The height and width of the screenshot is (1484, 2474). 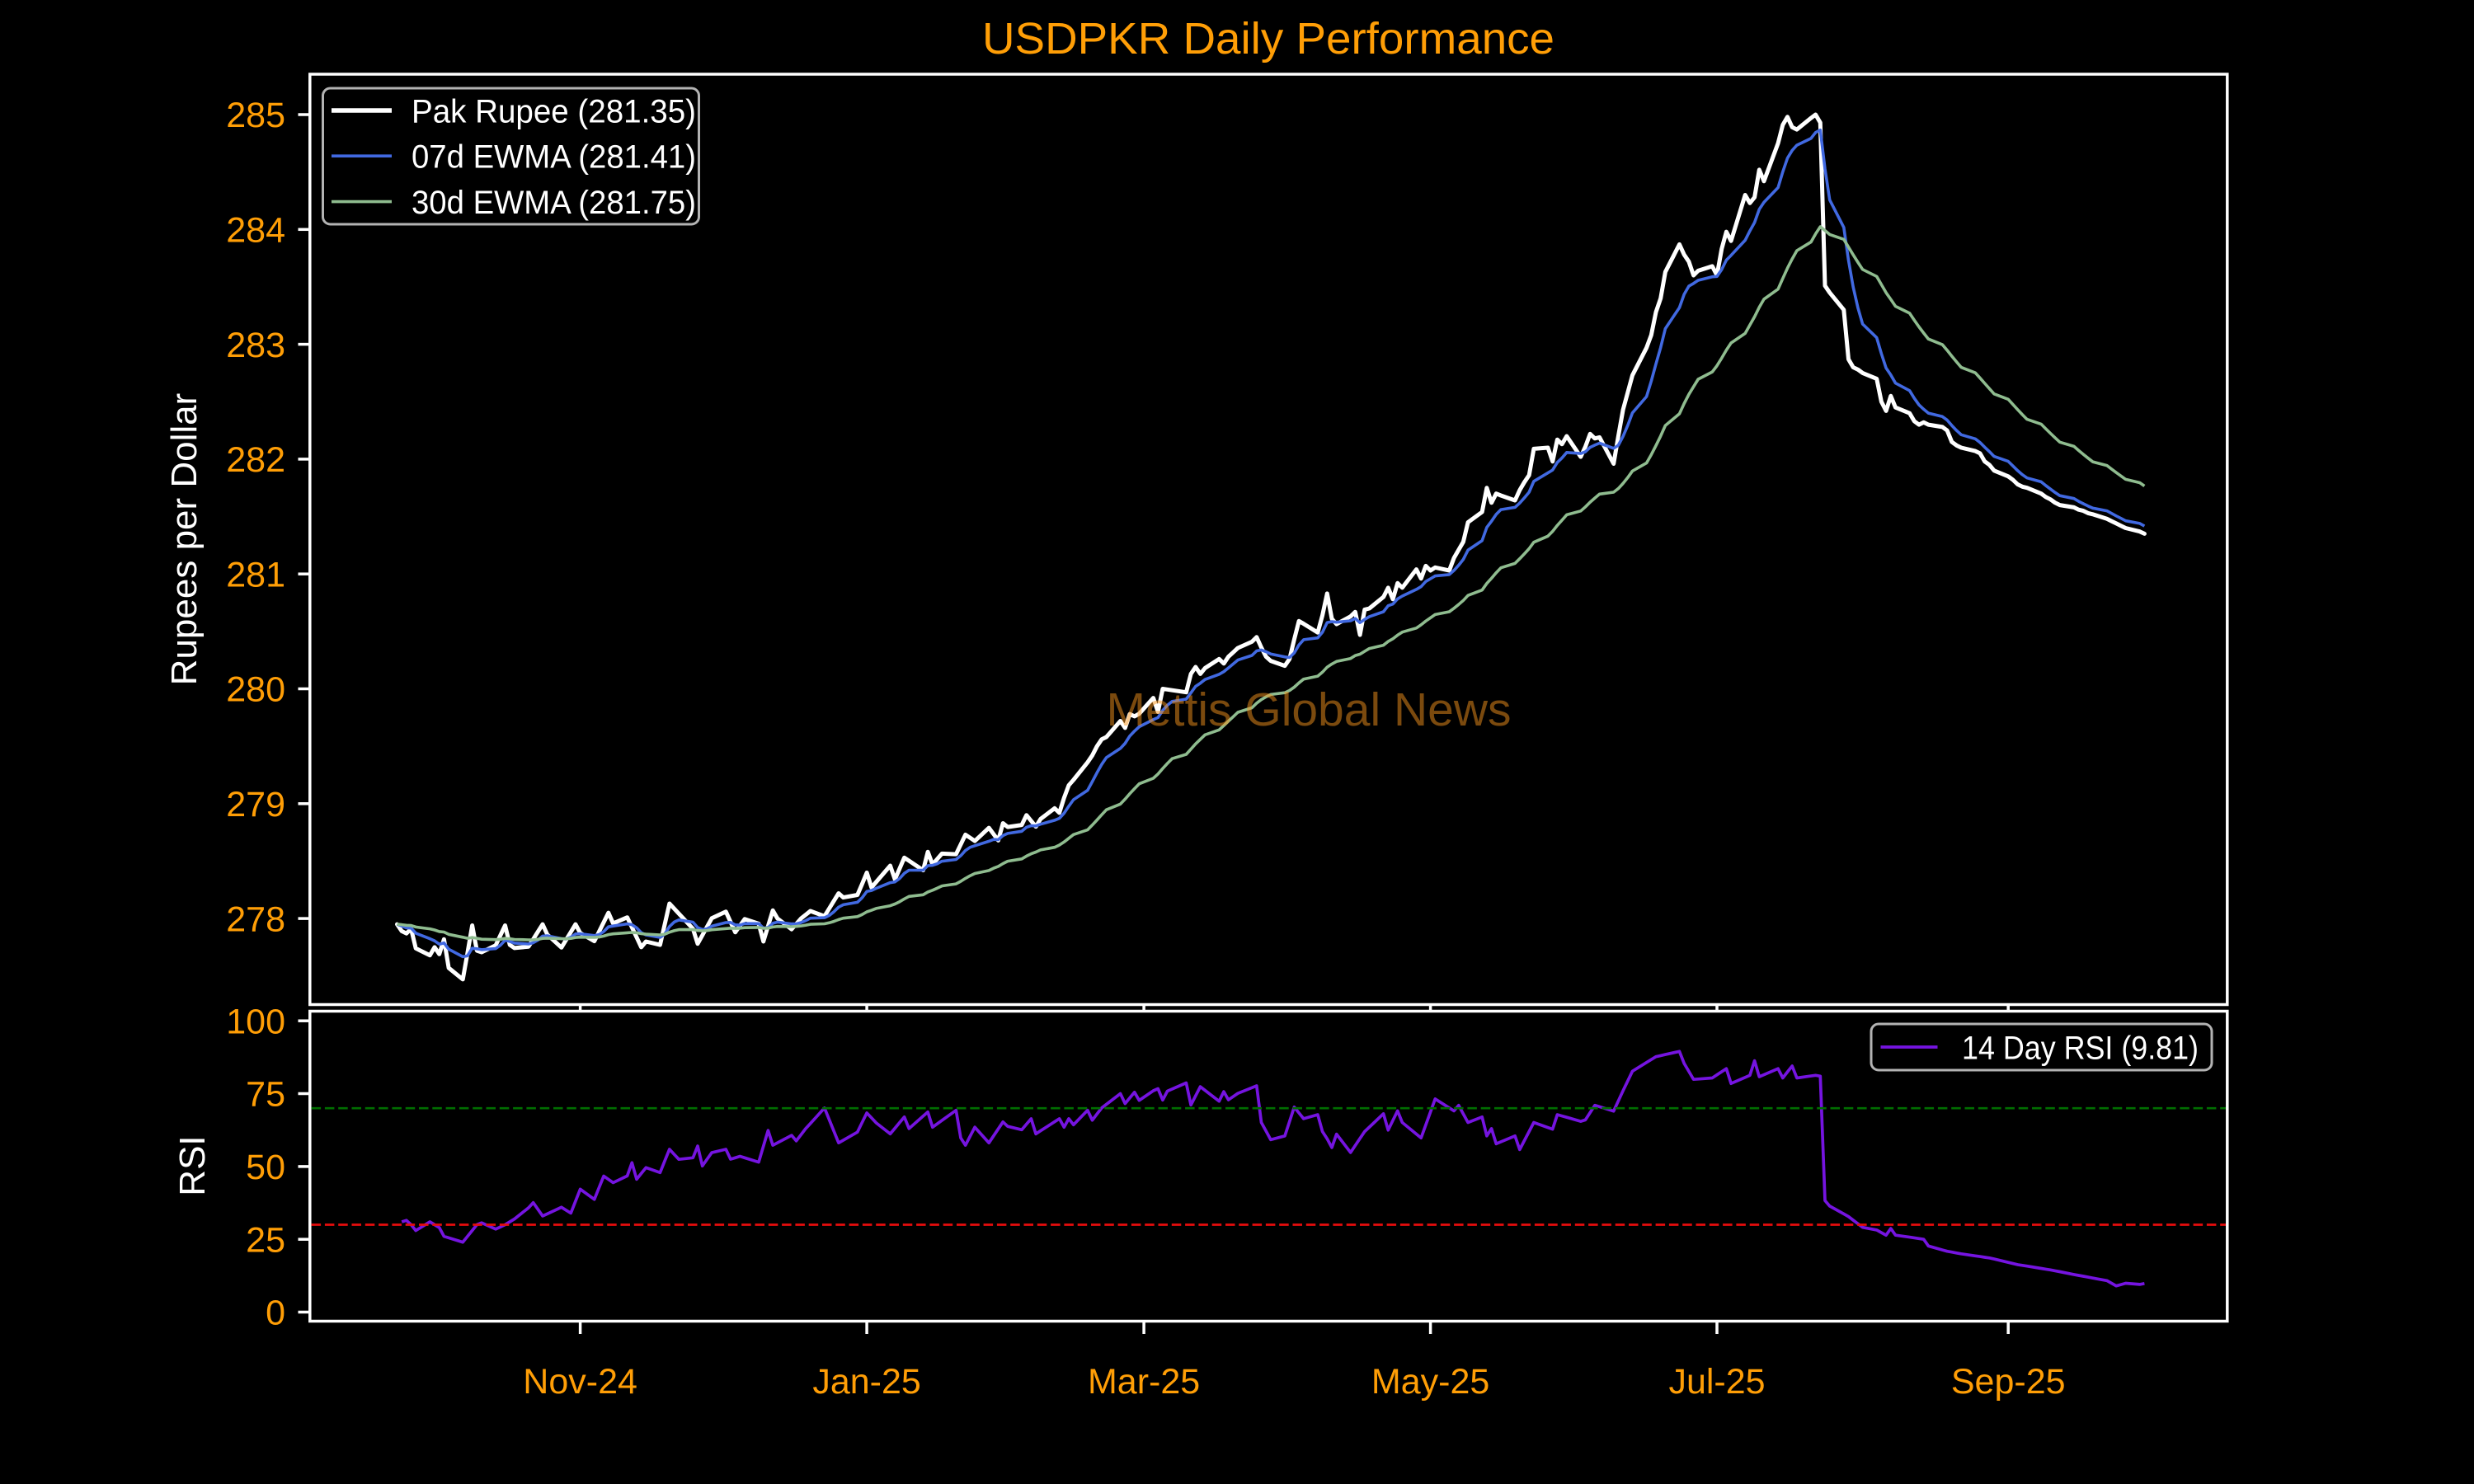 What do you see at coordinates (255, 1021) in the screenshot?
I see `svg-text: 100` at bounding box center [255, 1021].